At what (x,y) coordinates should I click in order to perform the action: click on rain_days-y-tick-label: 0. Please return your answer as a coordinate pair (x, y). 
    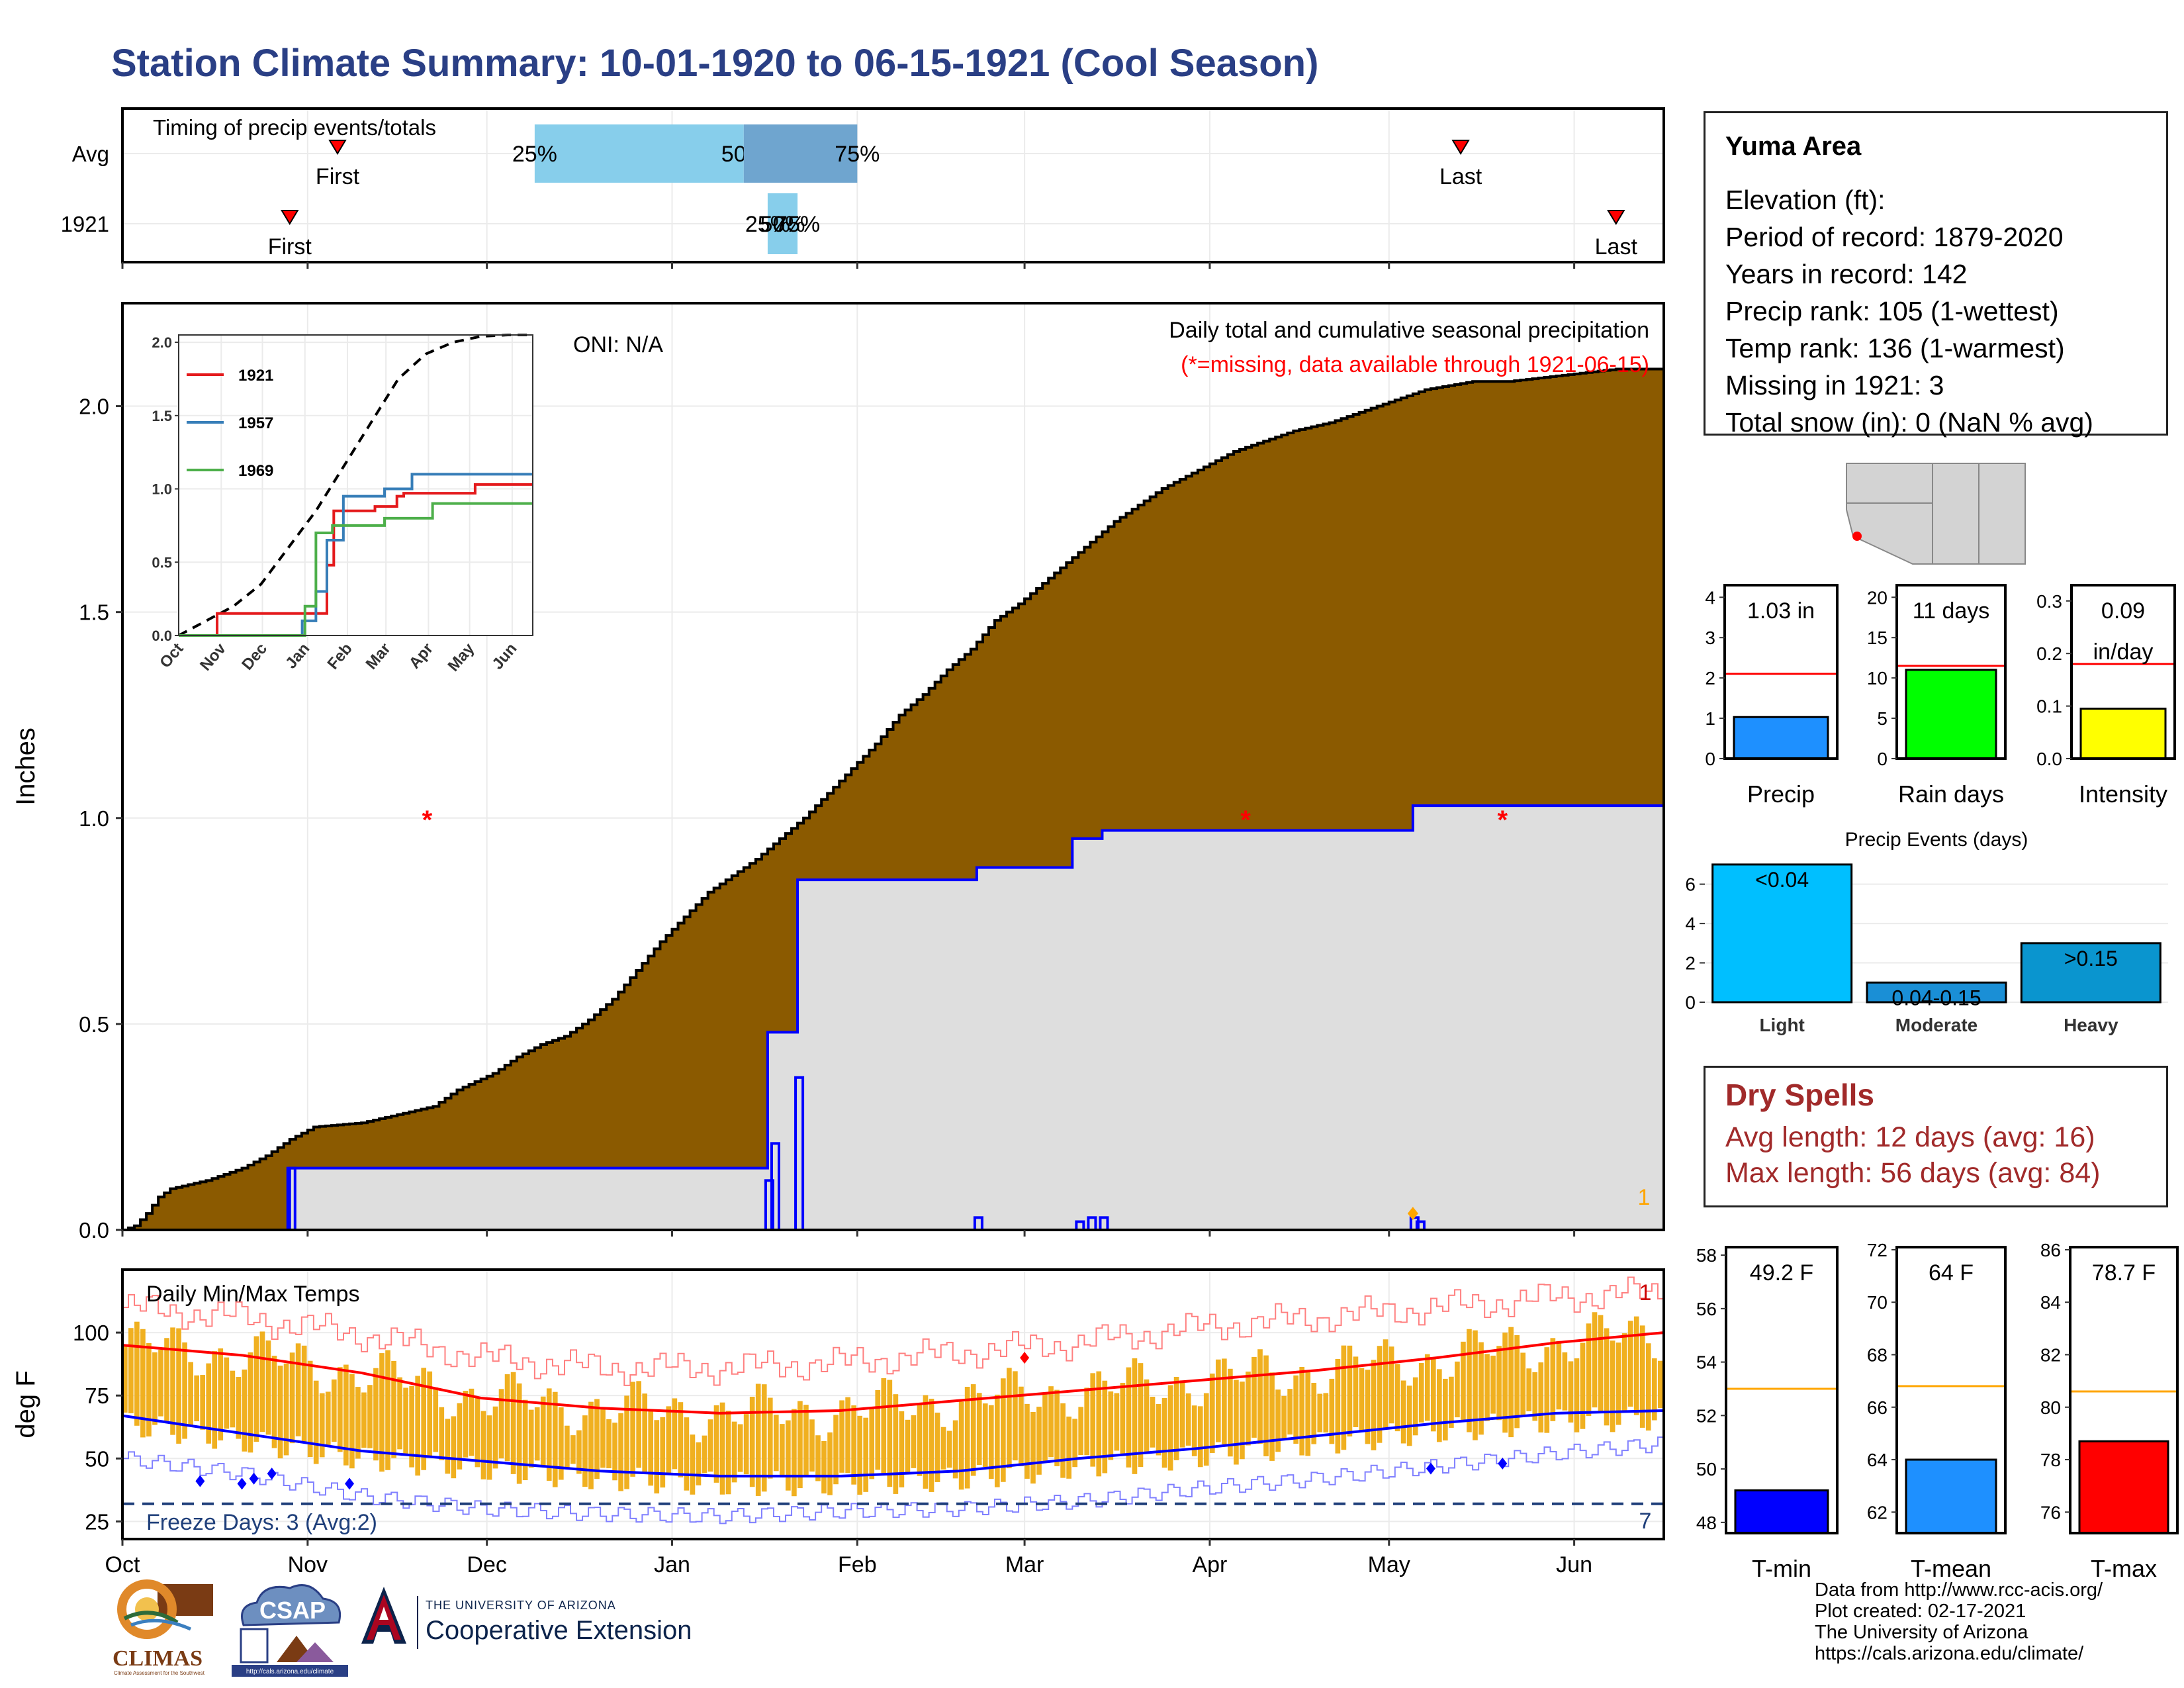
    Looking at the image, I should click on (1883, 759).